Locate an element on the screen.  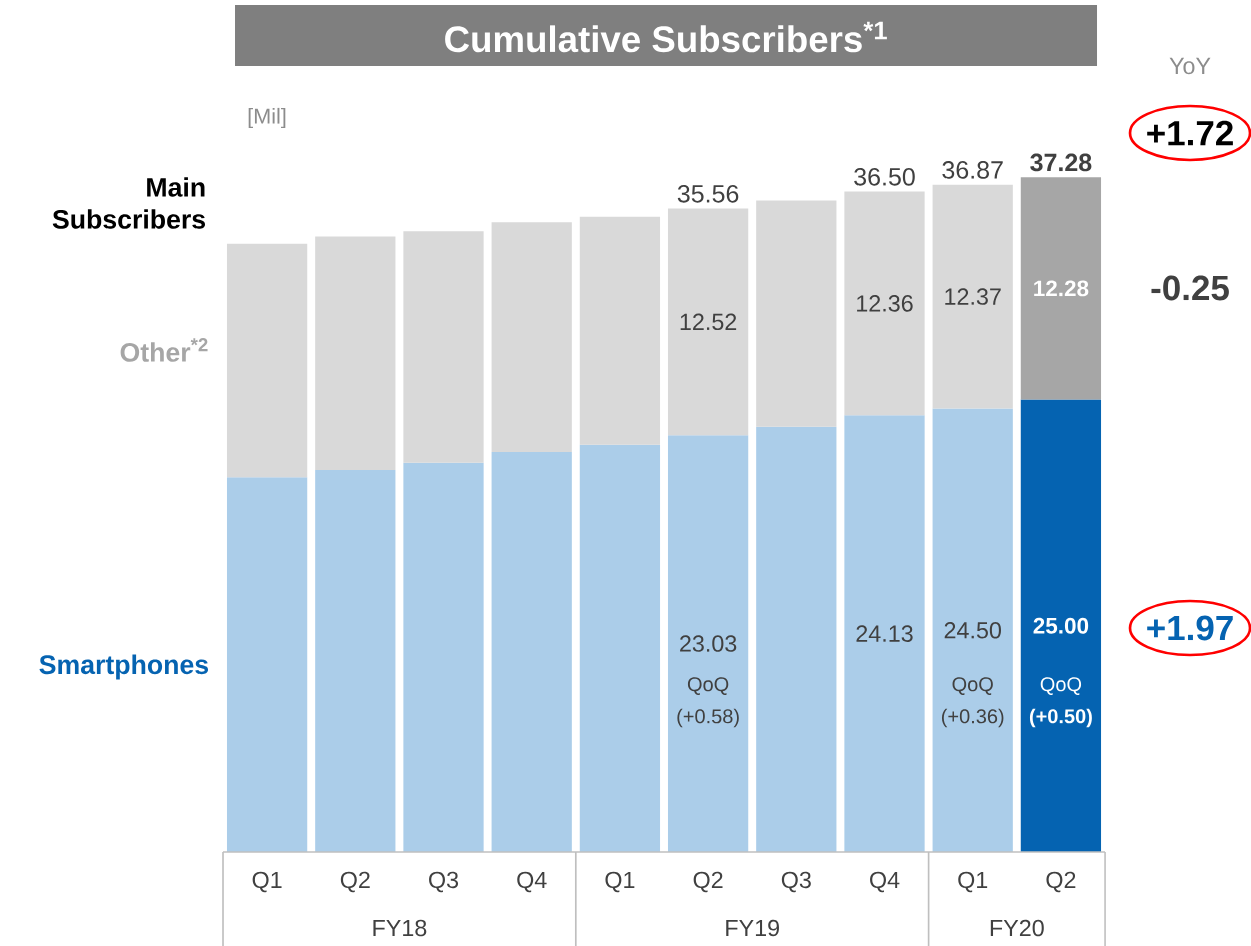
data-label: 12.37 is located at coordinates (973, 296).